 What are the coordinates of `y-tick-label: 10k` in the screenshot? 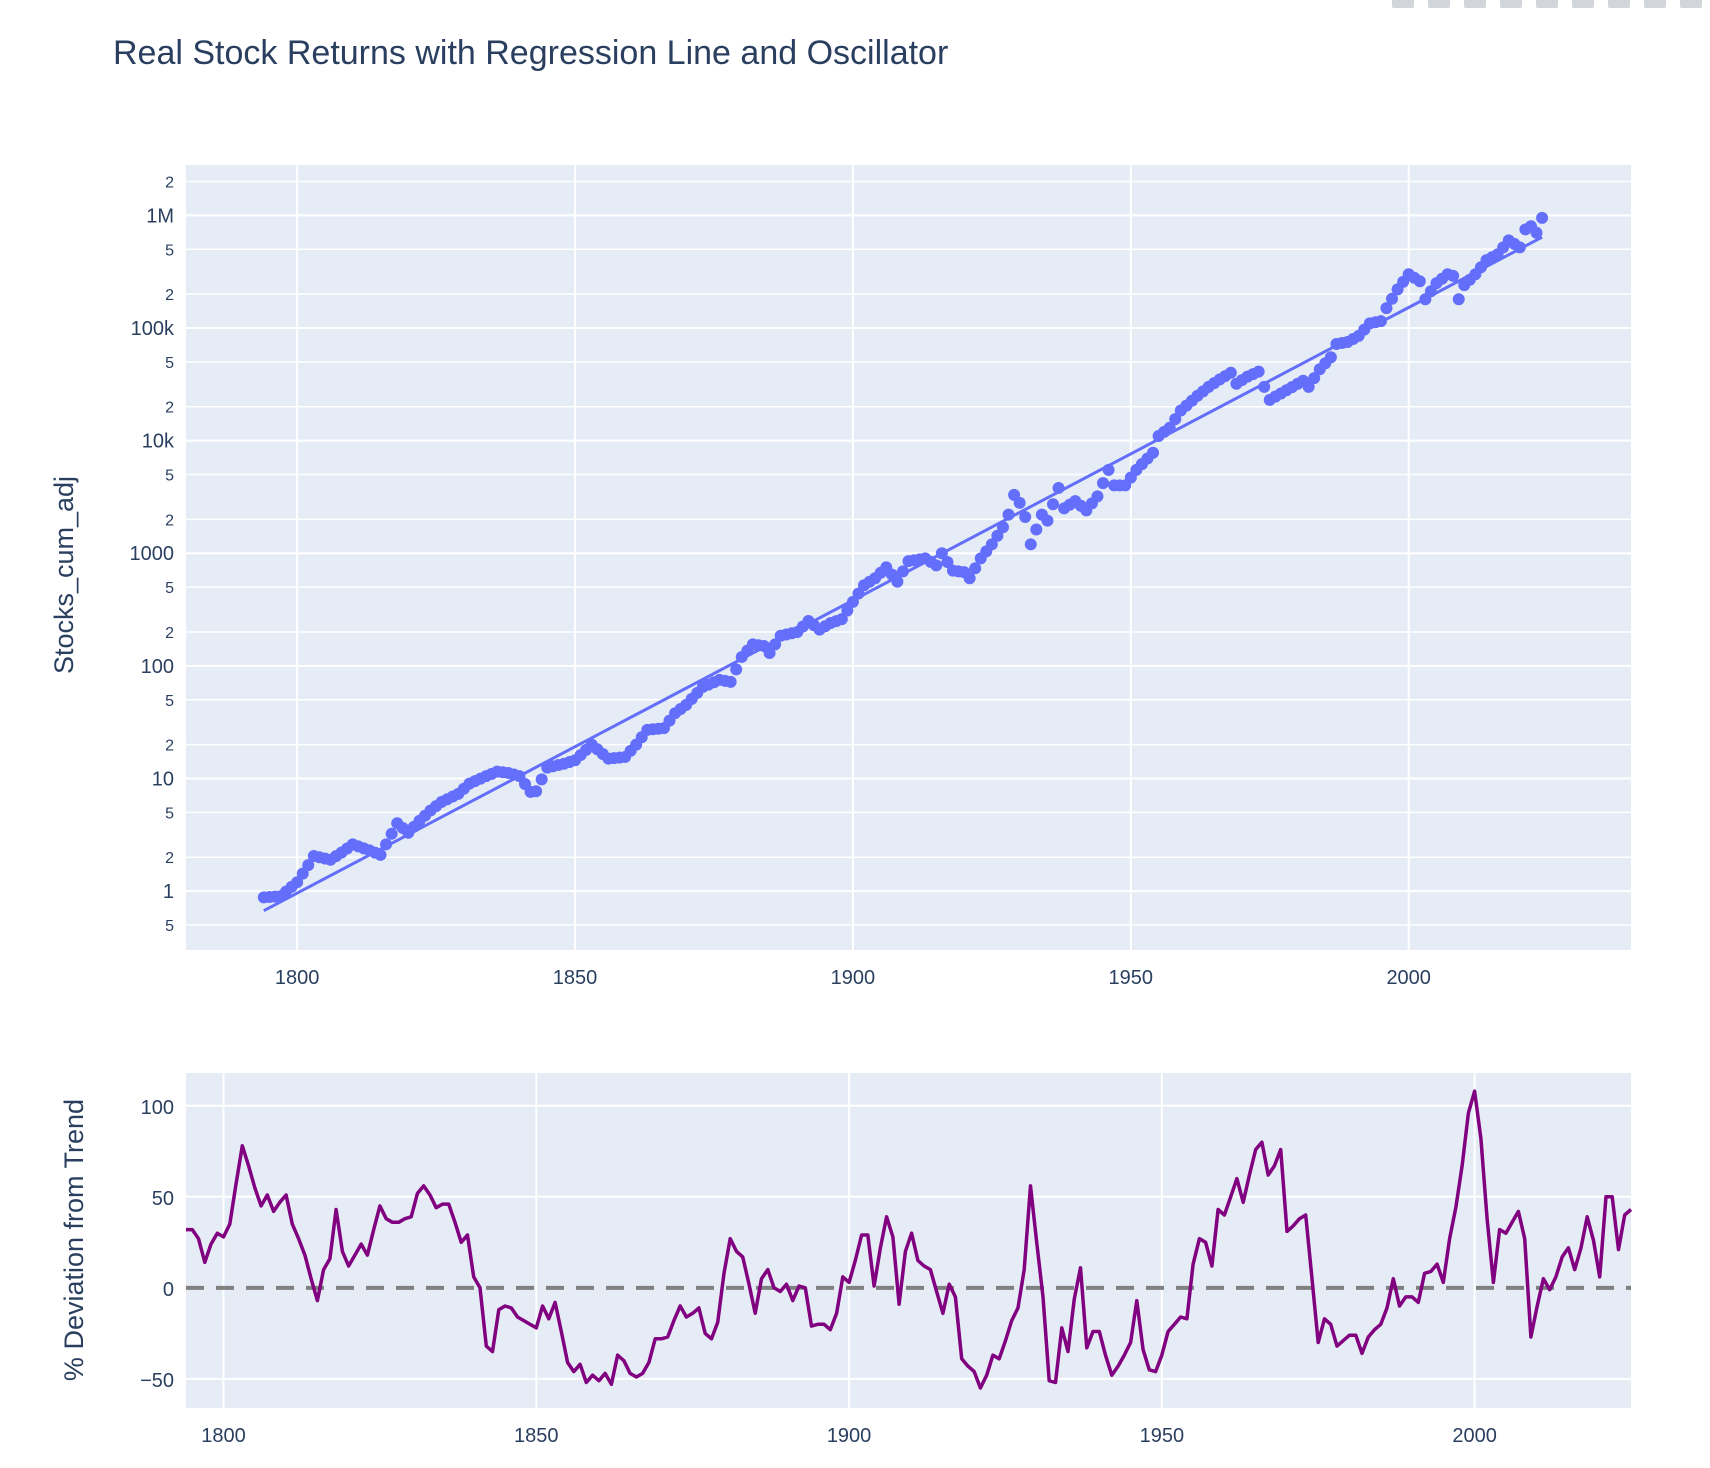 It's located at (158, 442).